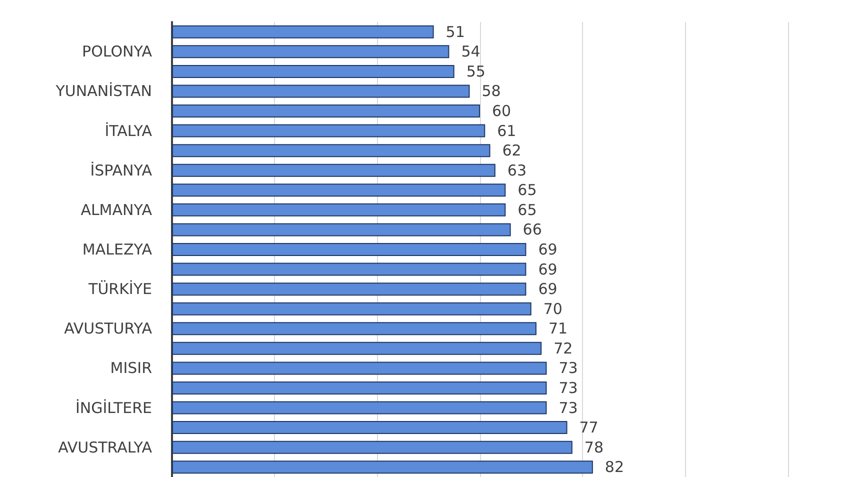 Image resolution: width=847 pixels, height=477 pixels. I want to click on y-tick-label: TÜRKİYE, so click(120, 289).